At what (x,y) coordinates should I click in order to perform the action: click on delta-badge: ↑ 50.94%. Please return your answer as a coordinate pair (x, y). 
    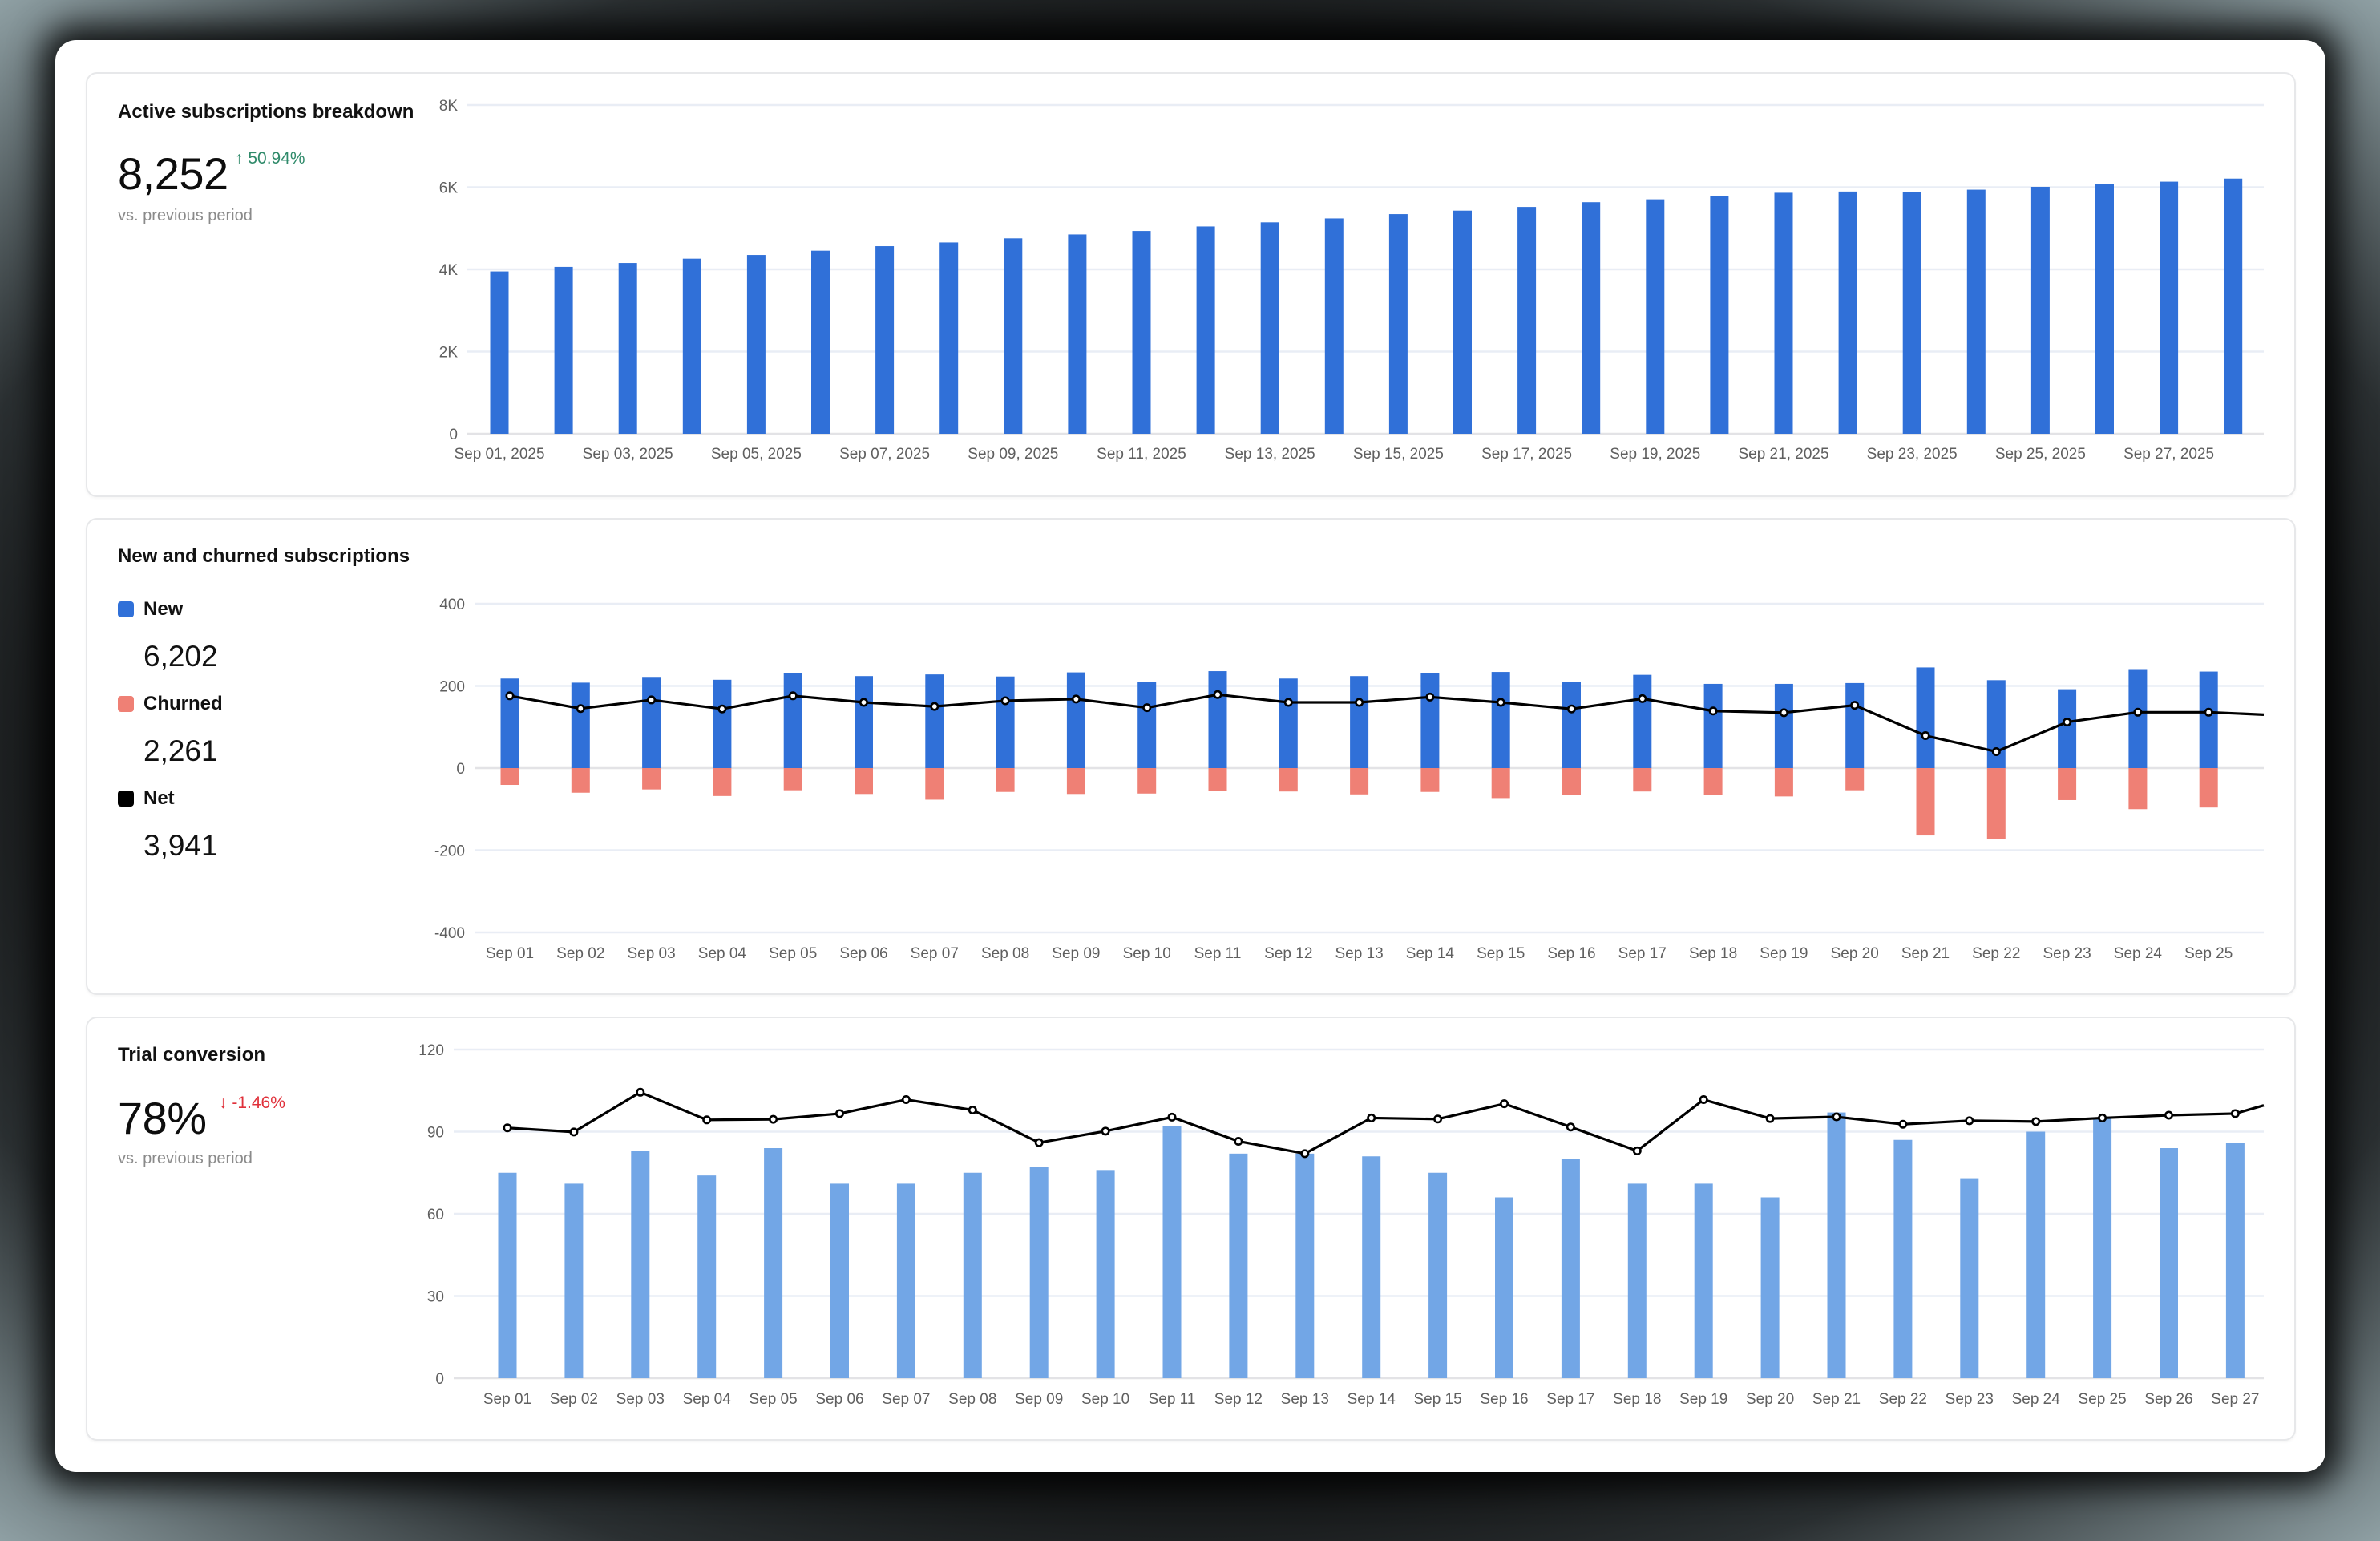
    Looking at the image, I should click on (270, 158).